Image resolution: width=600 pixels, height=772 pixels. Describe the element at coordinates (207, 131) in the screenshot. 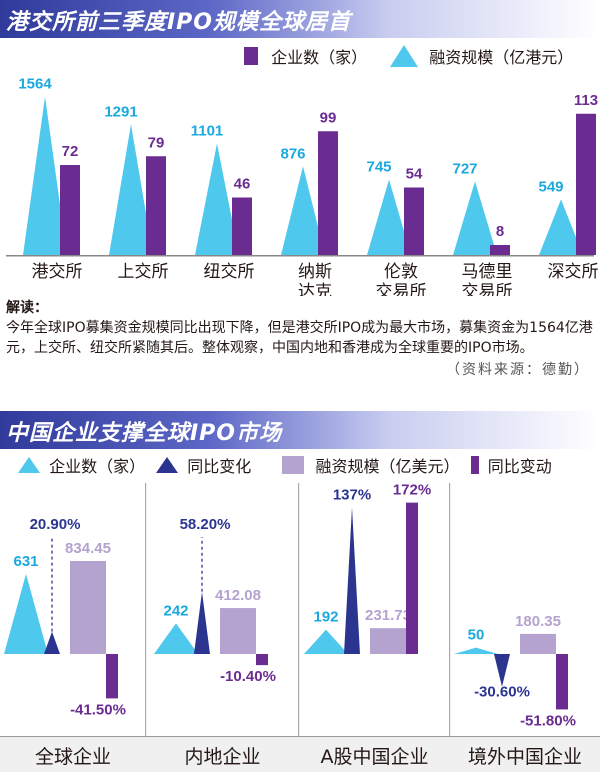

I see `funds-label: 1101` at that location.